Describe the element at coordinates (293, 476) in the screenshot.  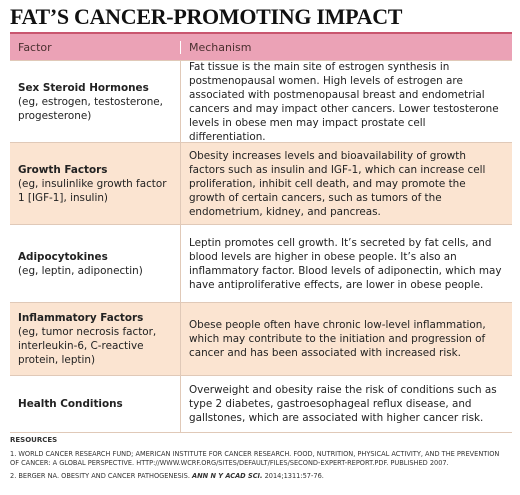
I see `reference-text: 2014;1311:57-76.` at that location.